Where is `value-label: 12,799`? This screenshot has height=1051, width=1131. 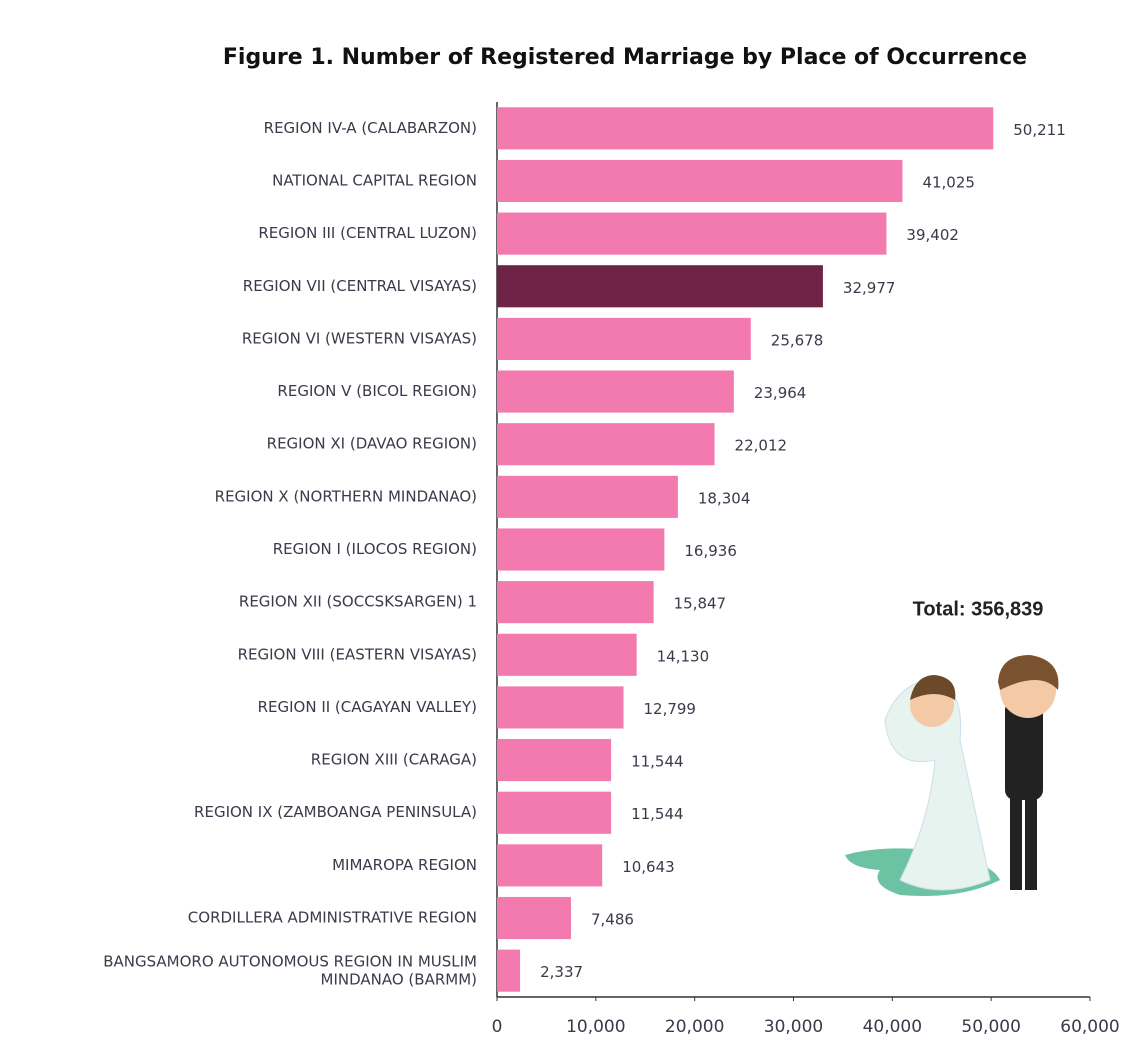 value-label: 12,799 is located at coordinates (669, 709).